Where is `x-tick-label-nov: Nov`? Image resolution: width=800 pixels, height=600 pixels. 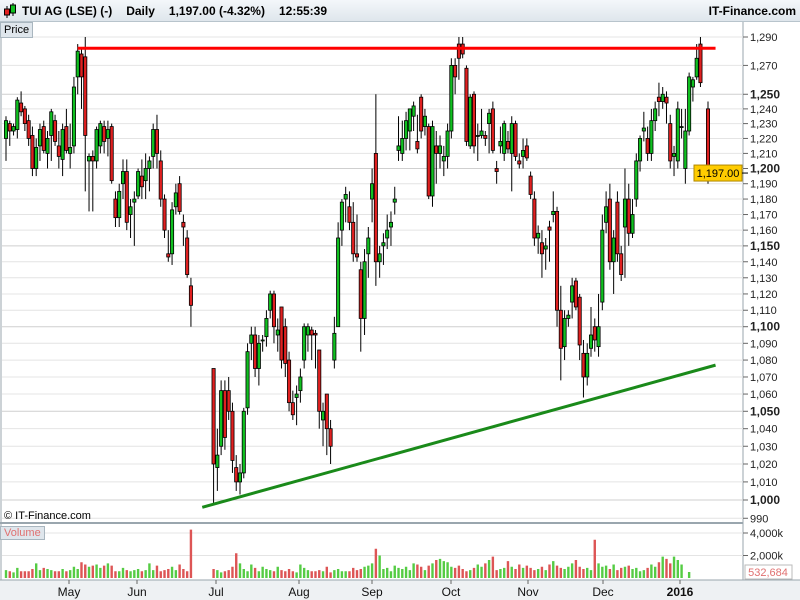
x-tick-label-nov: Nov is located at coordinates (527, 592).